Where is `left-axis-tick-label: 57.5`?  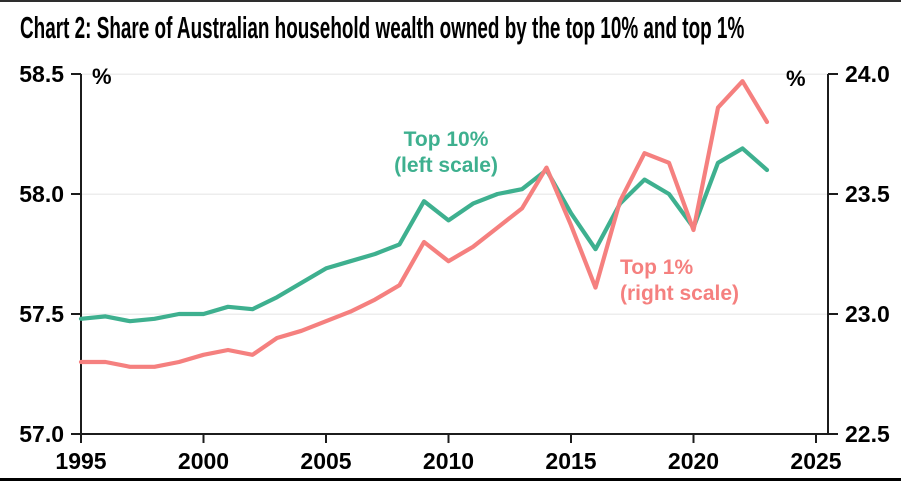
left-axis-tick-label: 57.5 is located at coordinates (41, 314).